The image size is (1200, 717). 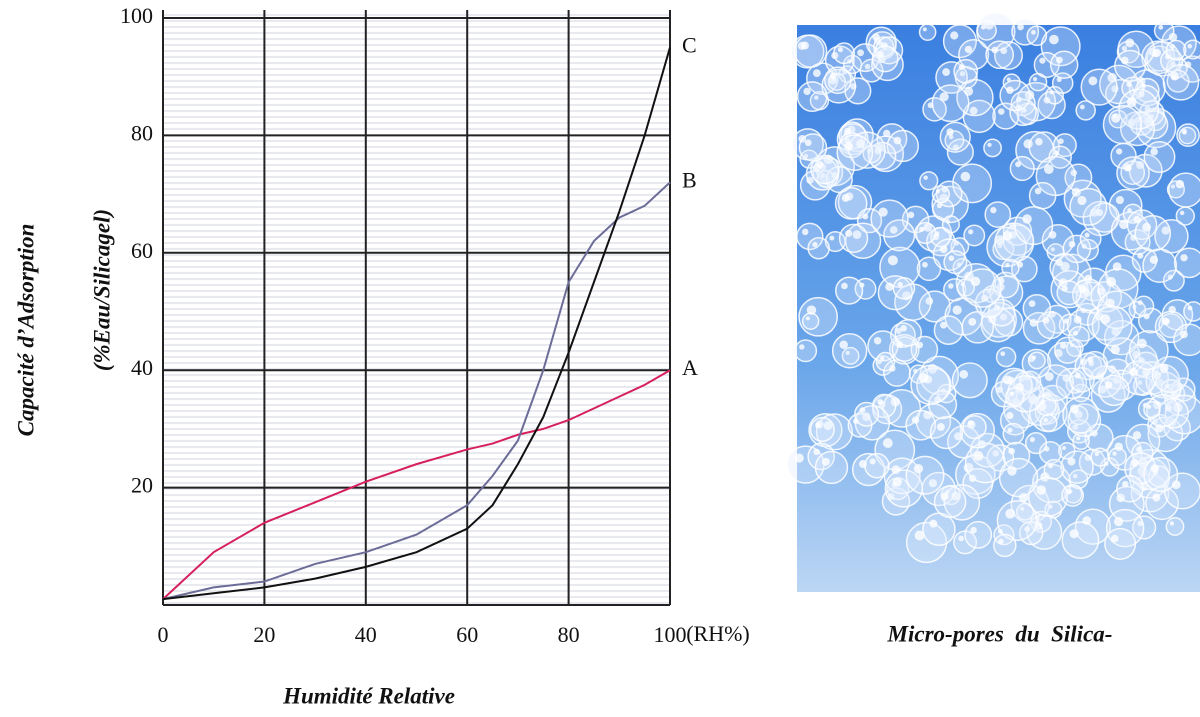 What do you see at coordinates (136, 15) in the screenshot?
I see `y-tick-label: 100` at bounding box center [136, 15].